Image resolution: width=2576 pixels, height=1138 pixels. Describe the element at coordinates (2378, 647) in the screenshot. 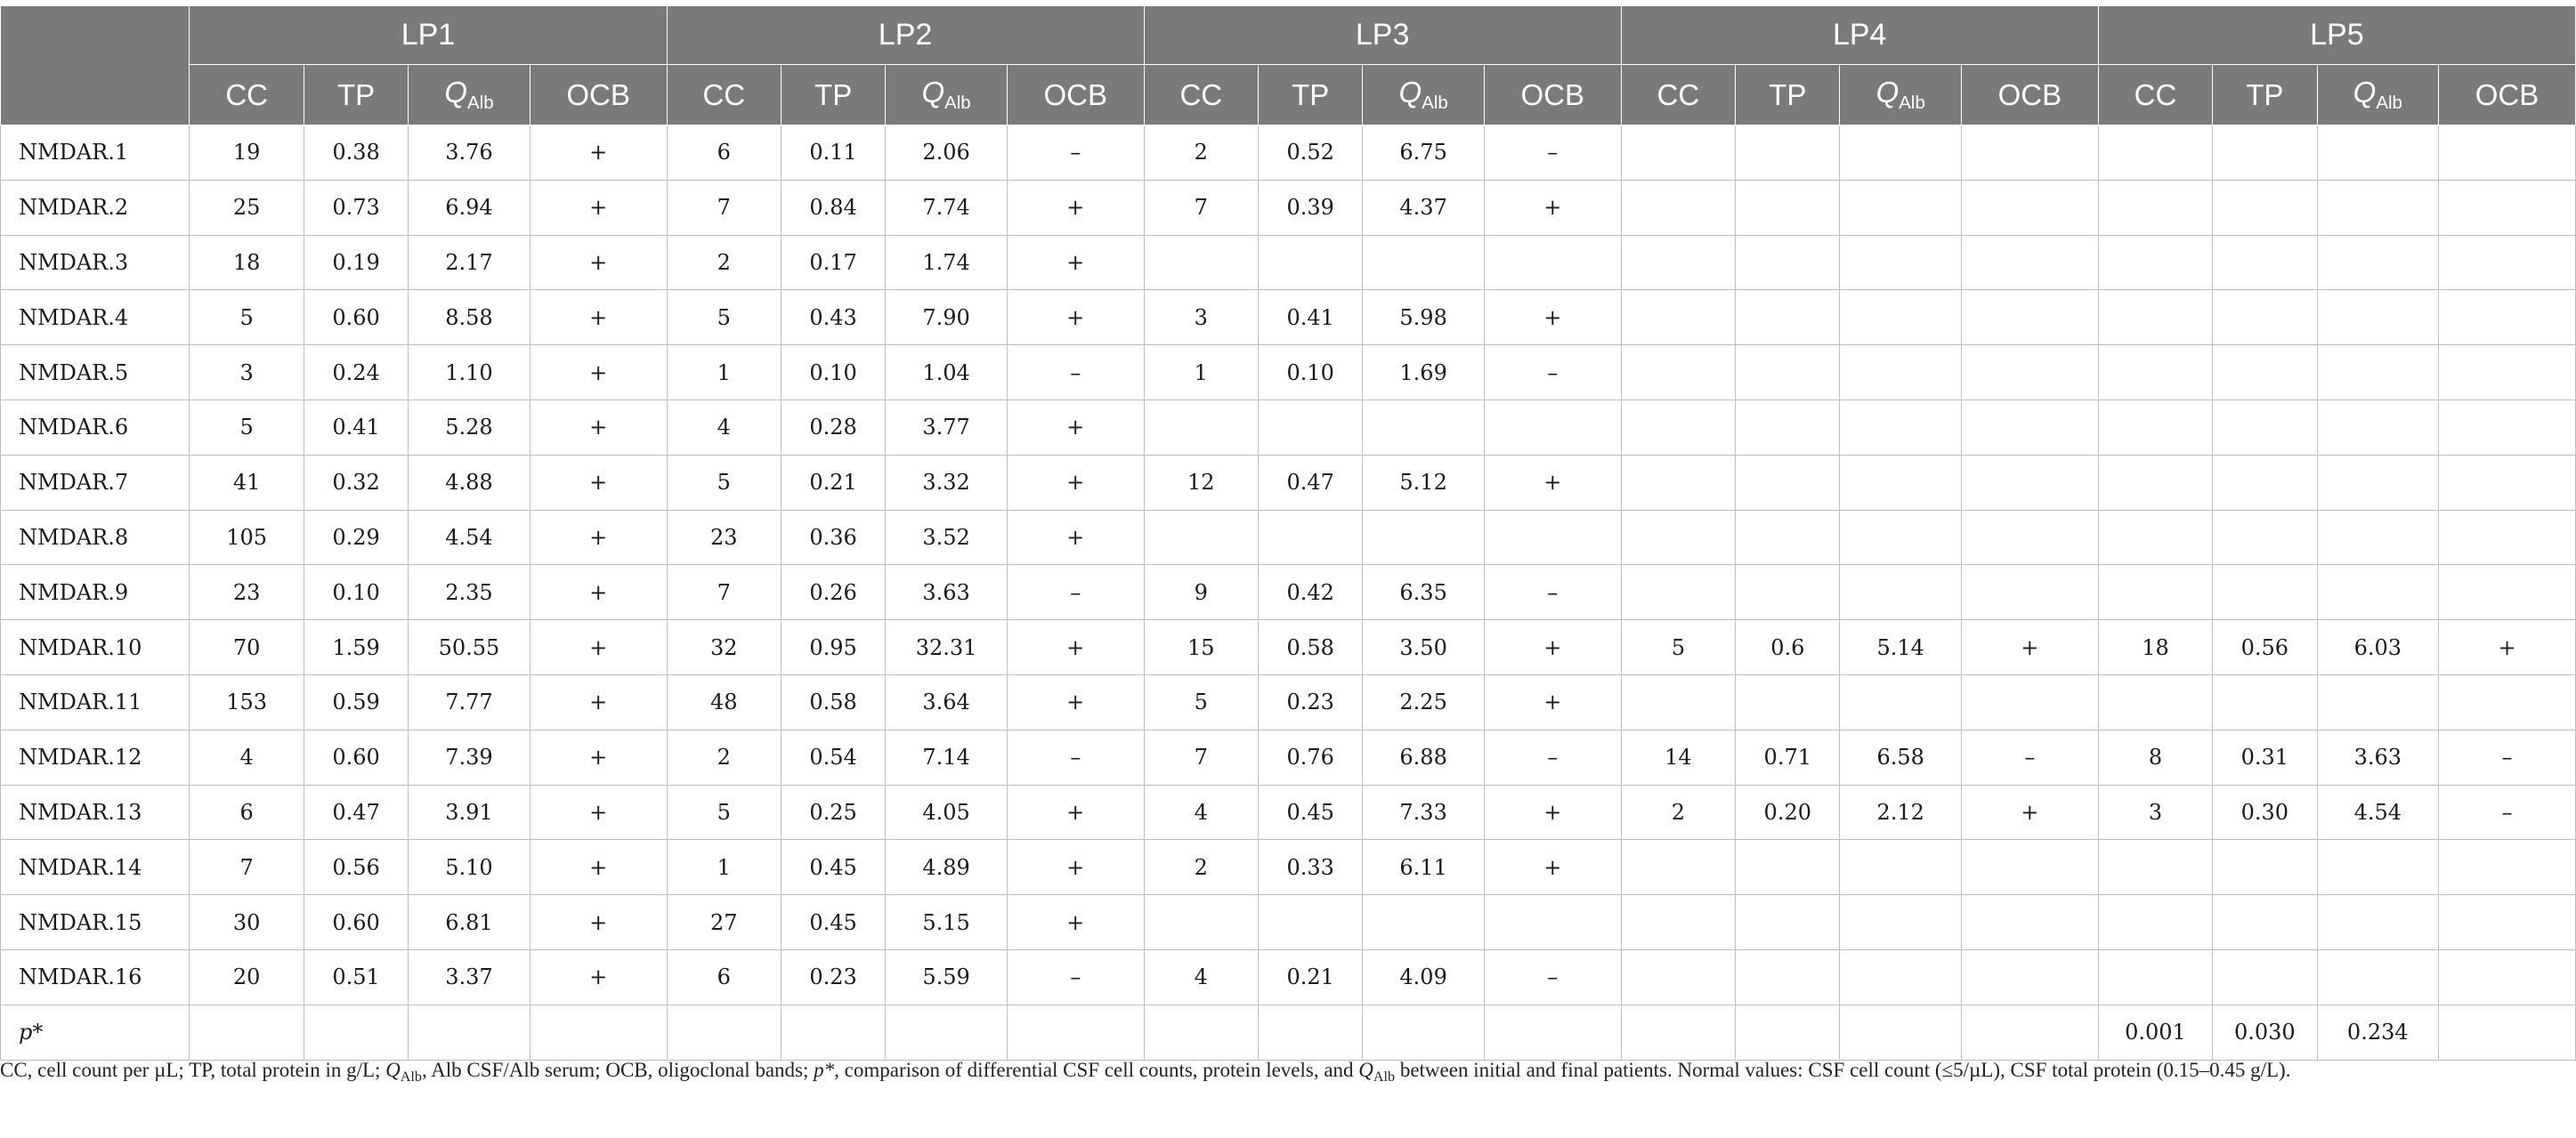

I see `table-cell: 6.03` at that location.